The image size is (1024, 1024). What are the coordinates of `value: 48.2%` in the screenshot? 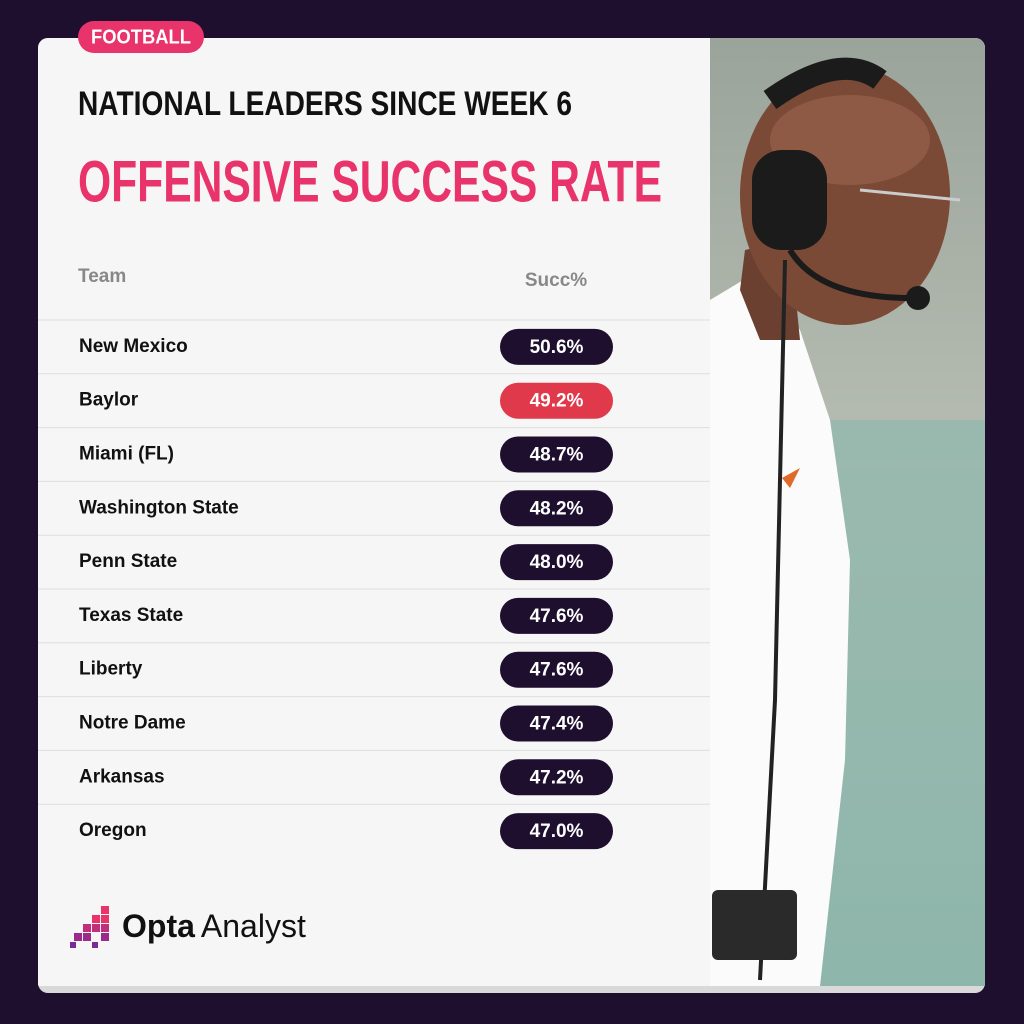 It's located at (557, 508).